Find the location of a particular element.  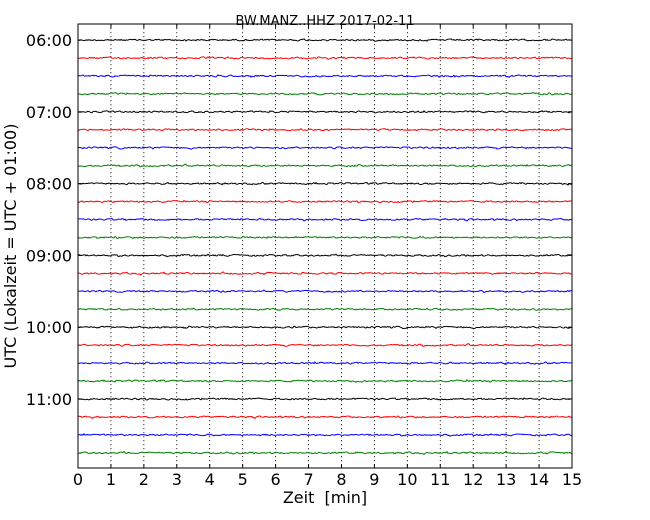

y-tick-label: 07:00 is located at coordinates (49, 112).